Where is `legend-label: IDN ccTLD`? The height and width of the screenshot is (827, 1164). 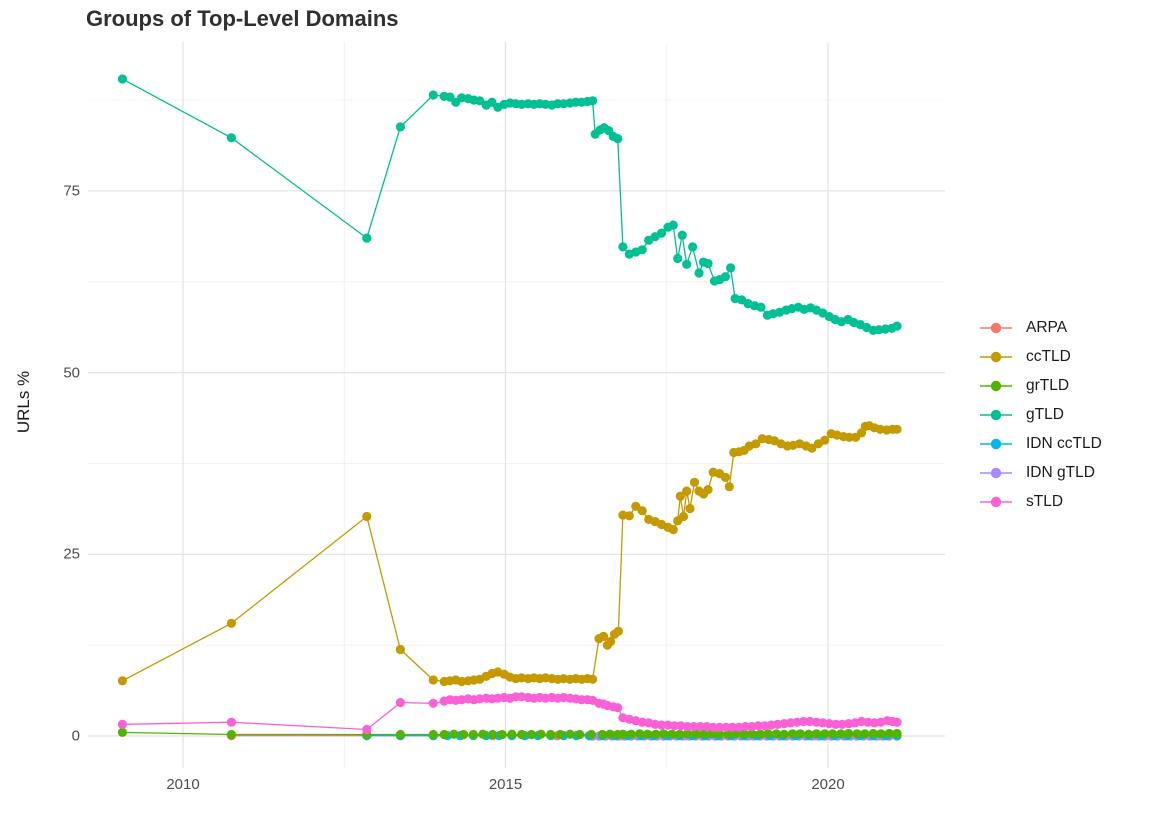
legend-label: IDN ccTLD is located at coordinates (1064, 443).